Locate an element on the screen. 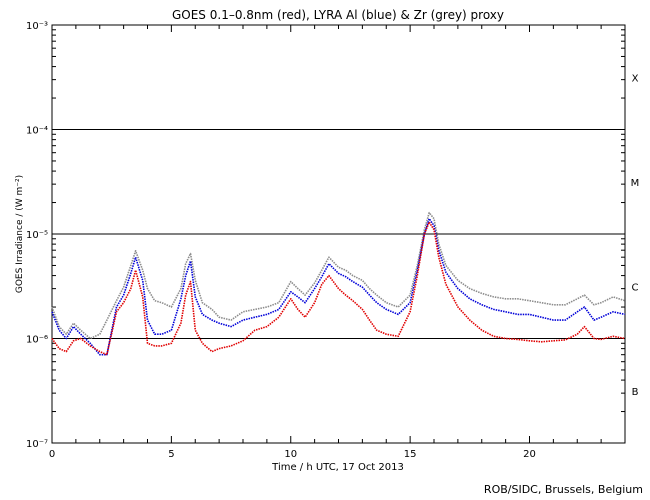  flare-class-label: M is located at coordinates (635, 183).